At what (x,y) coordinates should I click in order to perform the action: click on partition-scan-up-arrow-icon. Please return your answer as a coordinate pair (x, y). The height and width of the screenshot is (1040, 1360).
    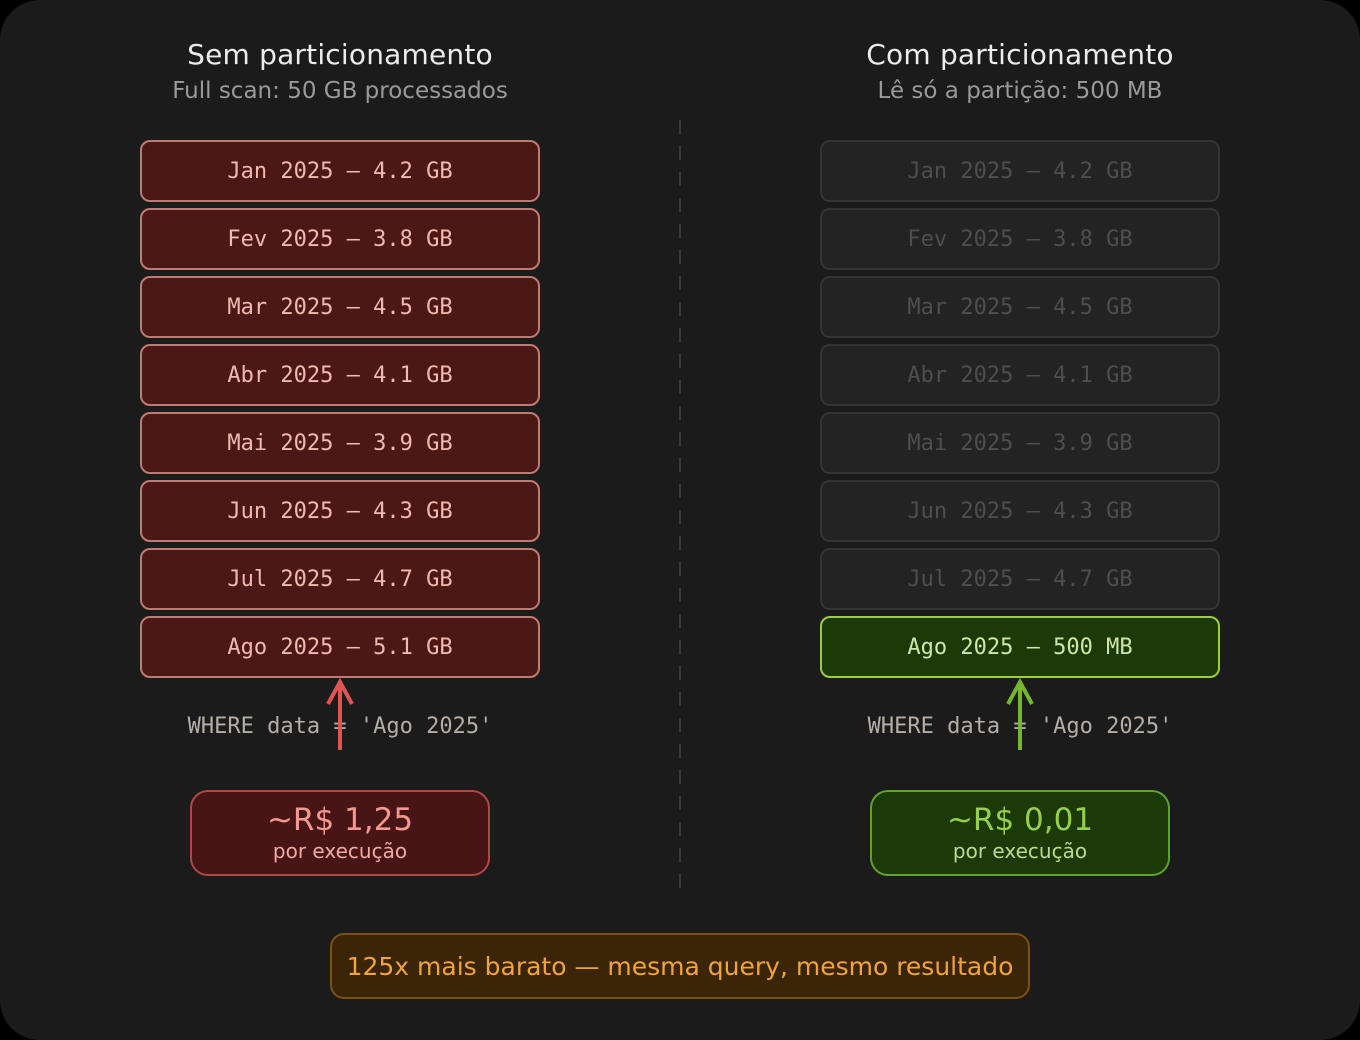
    Looking at the image, I should click on (1020, 714).